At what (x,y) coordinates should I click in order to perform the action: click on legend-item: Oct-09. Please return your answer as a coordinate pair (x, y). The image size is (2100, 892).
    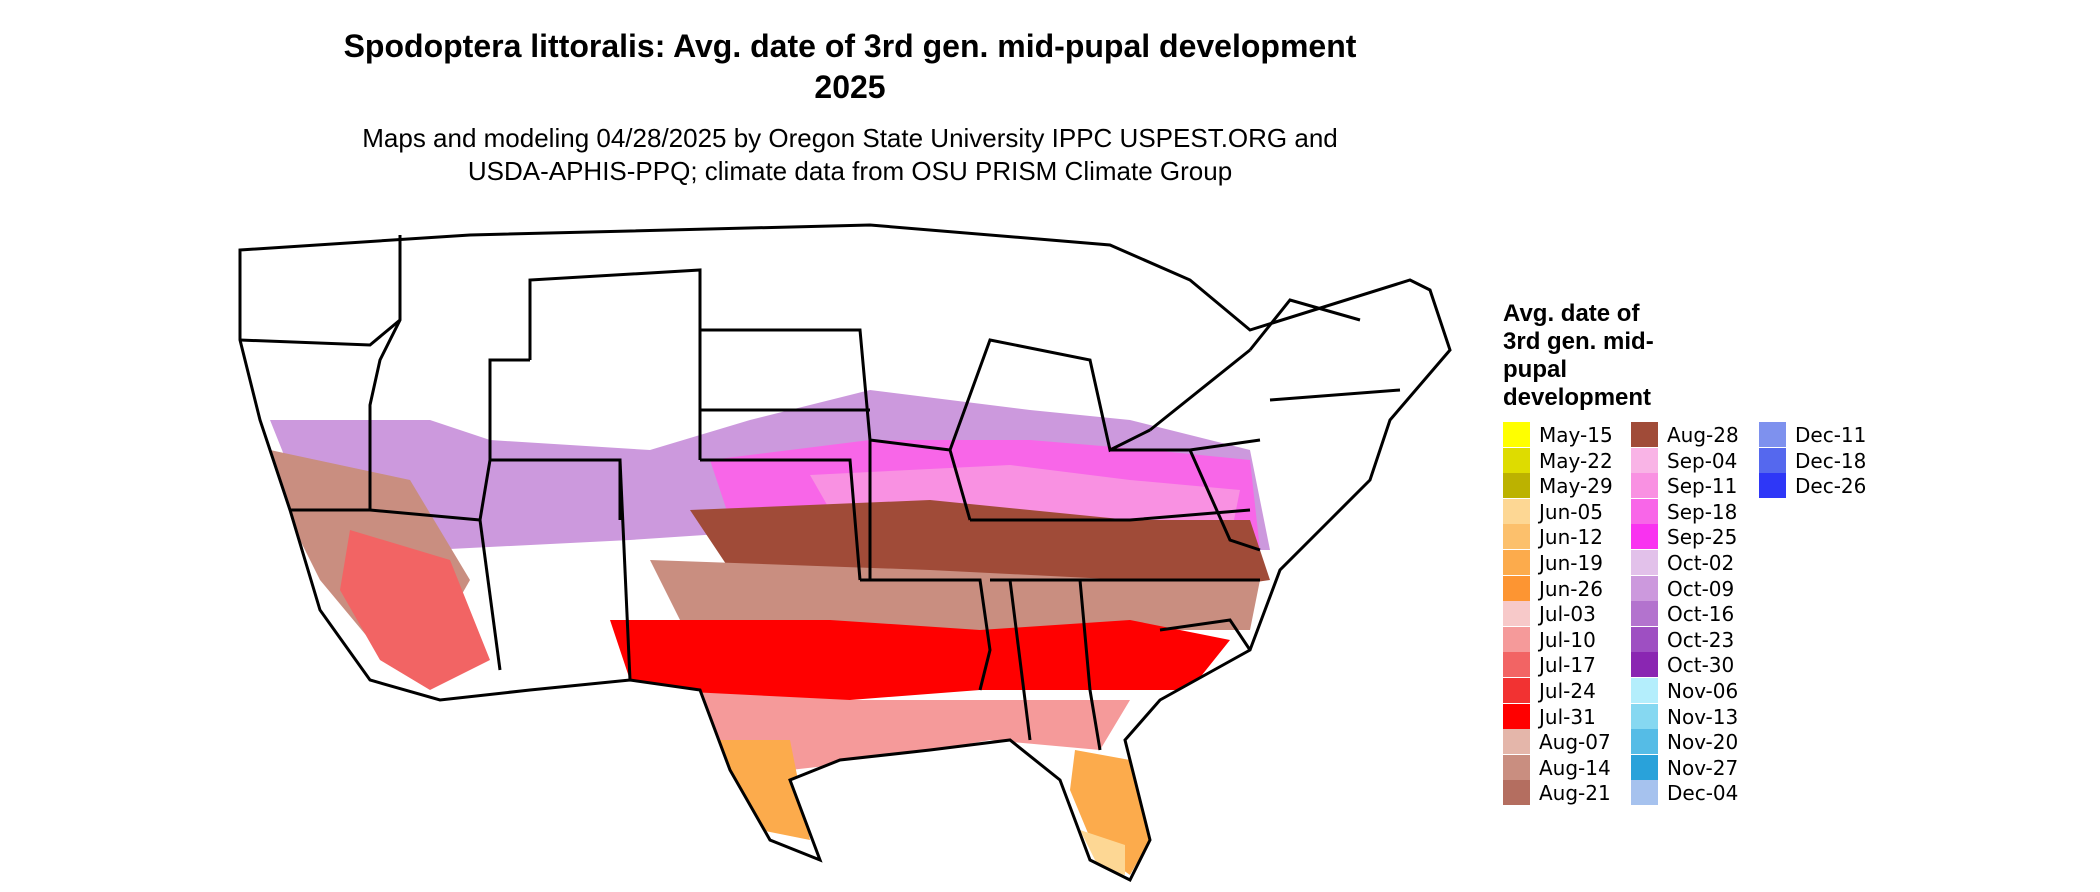
    Looking at the image, I should click on (1682, 588).